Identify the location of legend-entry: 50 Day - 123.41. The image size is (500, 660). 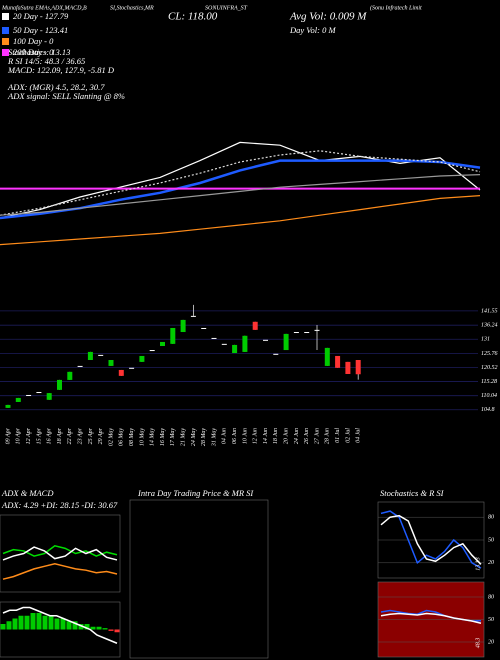
(40, 30).